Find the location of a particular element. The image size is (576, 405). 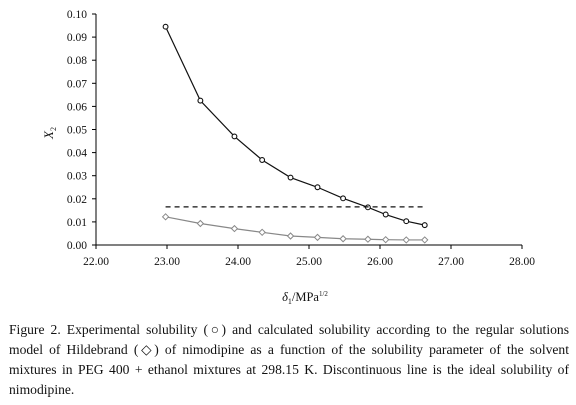

y-tick-label: 0.09 is located at coordinates (77, 38).